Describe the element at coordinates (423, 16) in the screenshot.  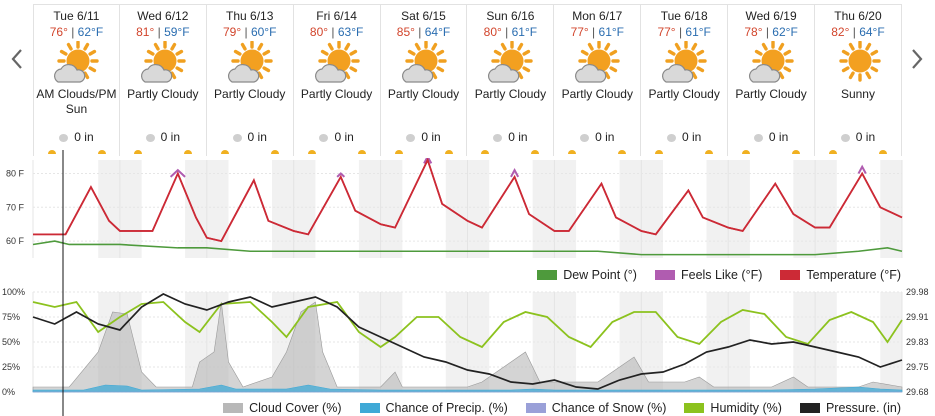
I see `day-name: Sat 6/15` at that location.